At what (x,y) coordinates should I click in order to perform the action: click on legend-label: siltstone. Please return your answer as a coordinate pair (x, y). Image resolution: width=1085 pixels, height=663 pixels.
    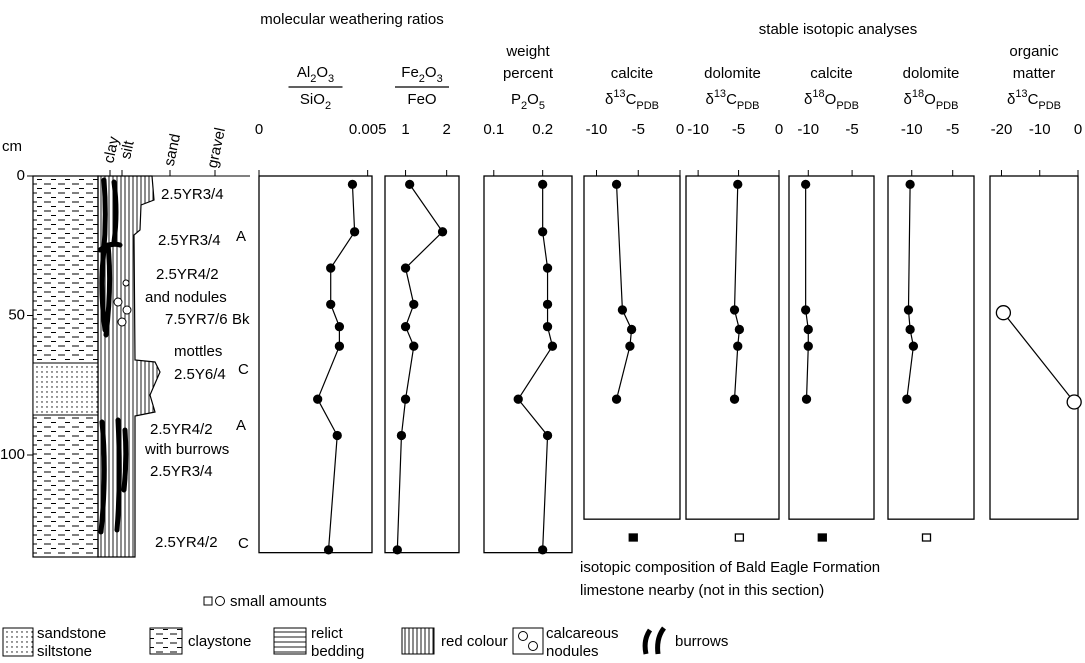
    Looking at the image, I should click on (64, 651).